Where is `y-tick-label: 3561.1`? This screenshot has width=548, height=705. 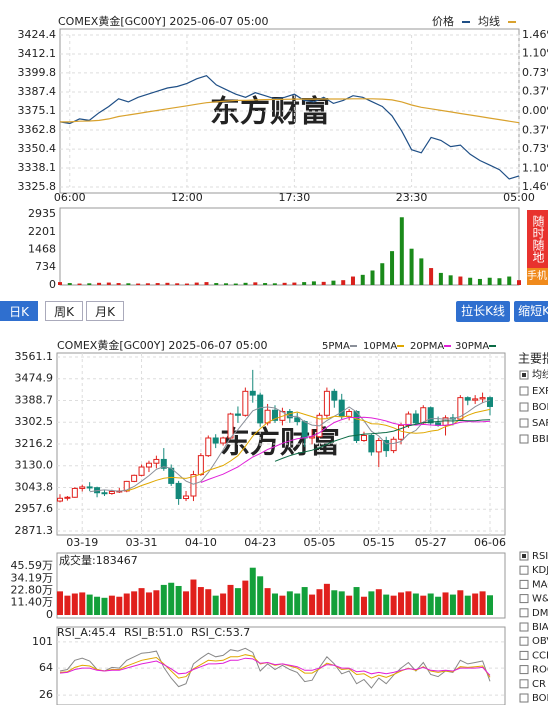 y-tick-label: 3561.1 is located at coordinates (34, 356).